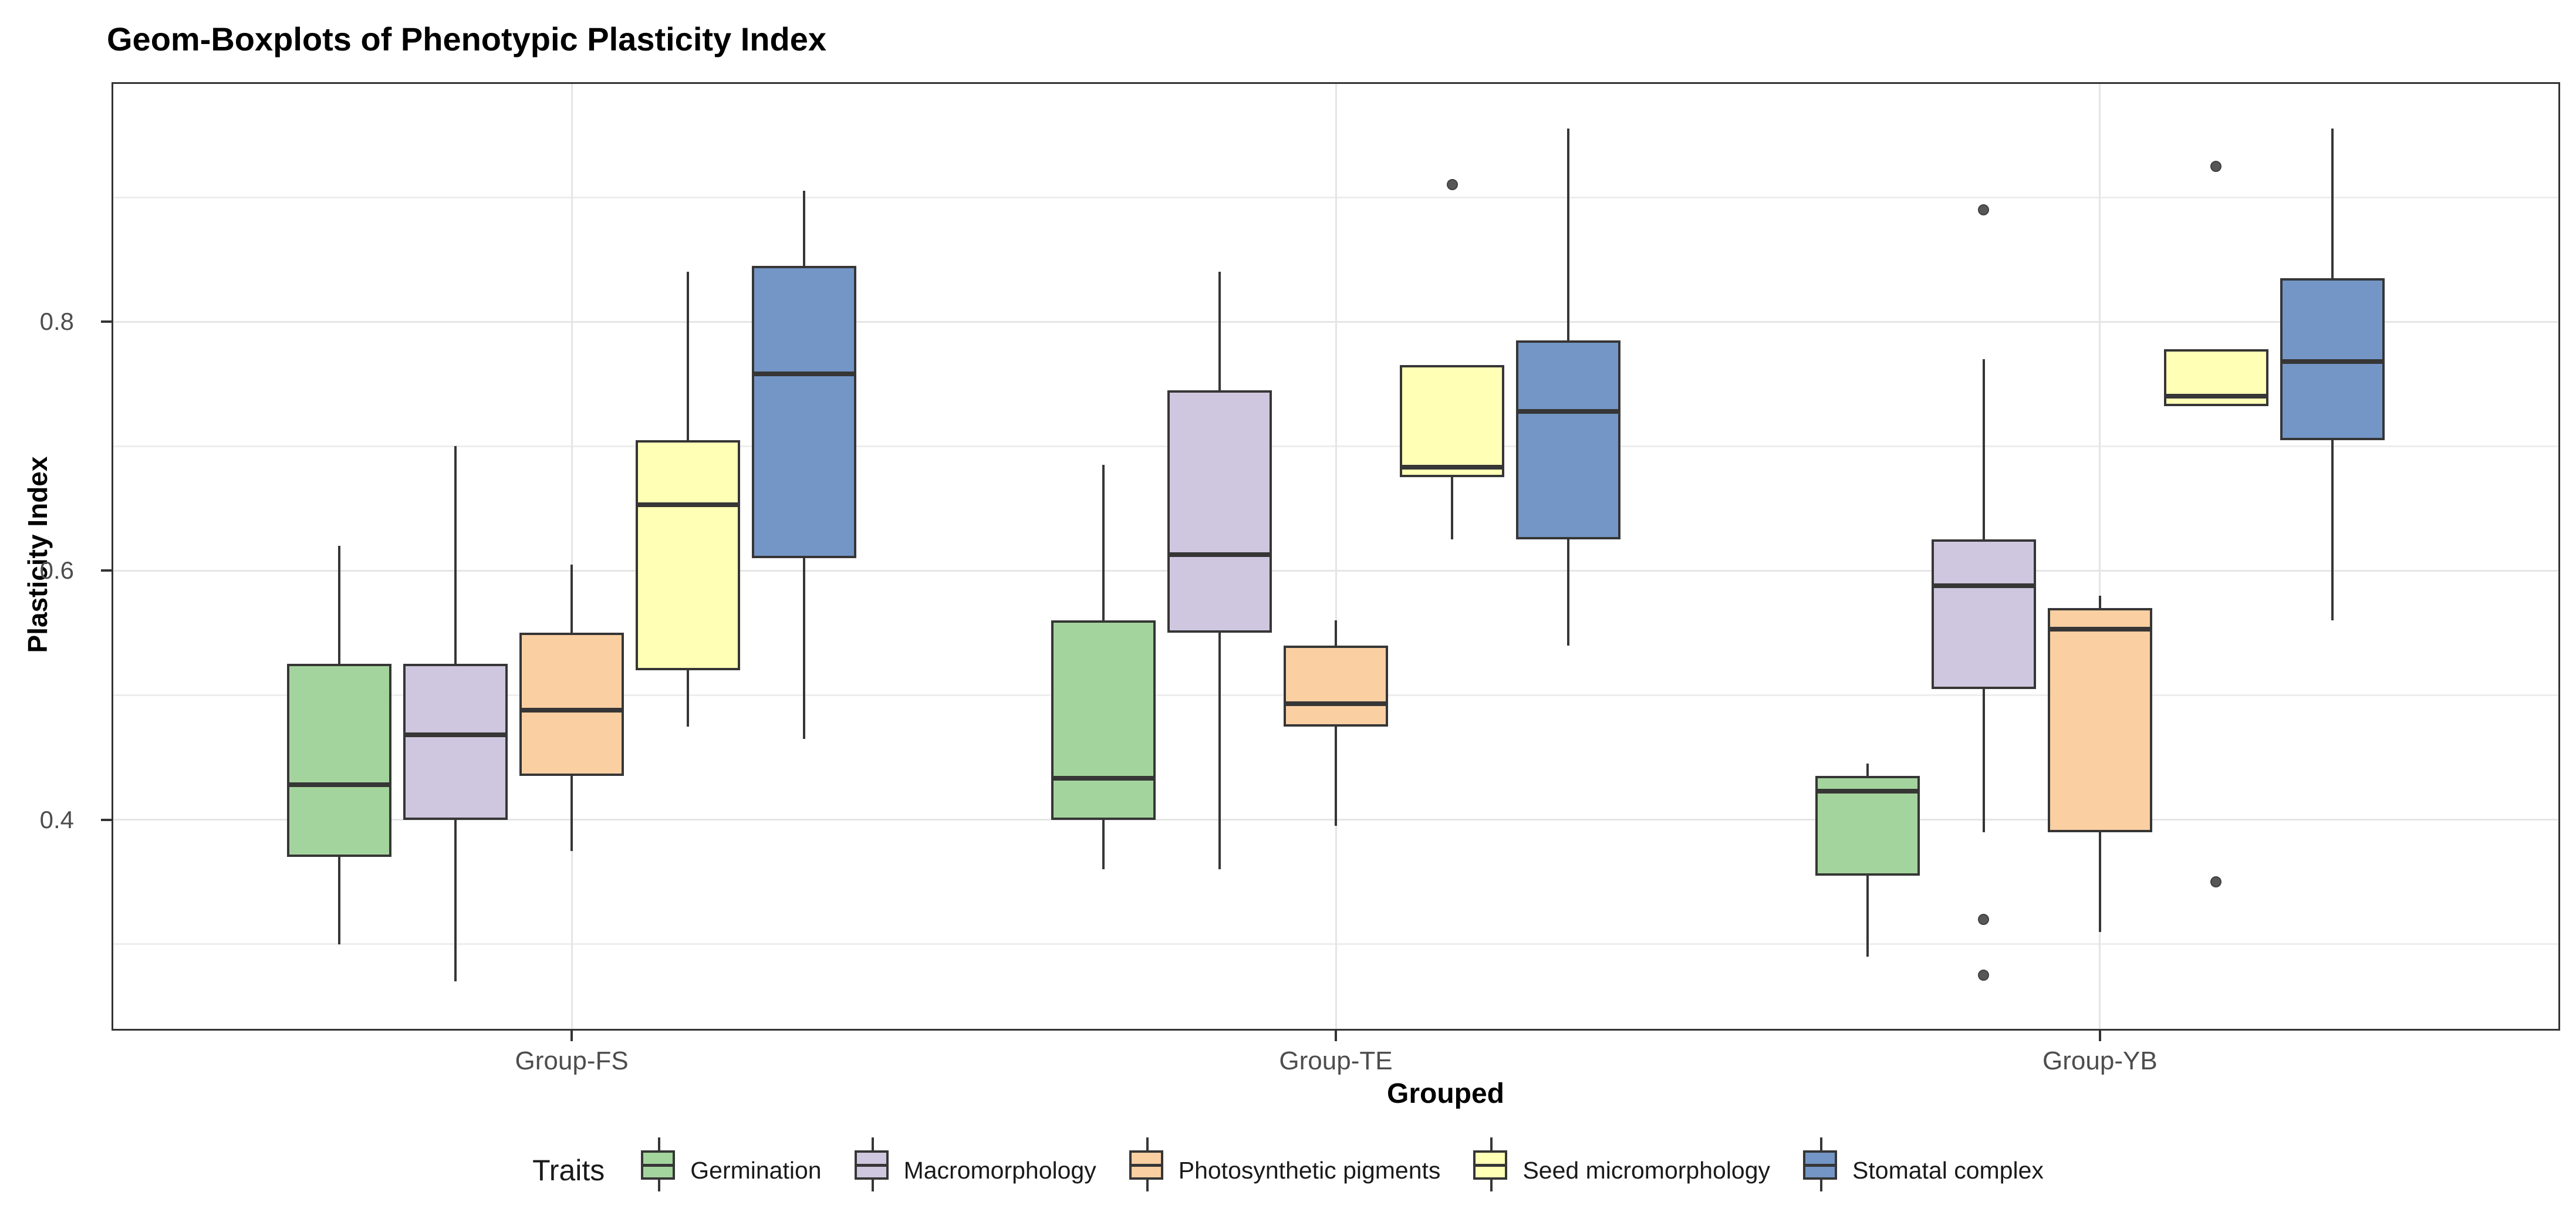 This screenshot has width=2576, height=1229. What do you see at coordinates (1336, 1060) in the screenshot?
I see `x-axis-category-label: Group-TE` at bounding box center [1336, 1060].